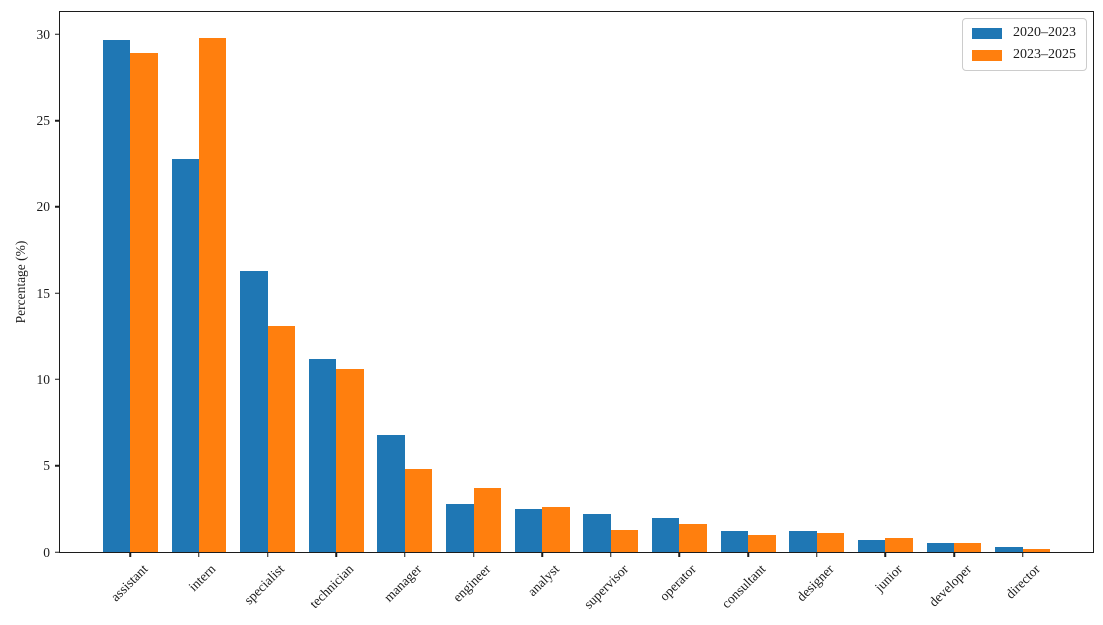 The height and width of the screenshot is (625, 1103). Describe the element at coordinates (885, 303) in the screenshot. I see `category-group-junior: junior` at that location.